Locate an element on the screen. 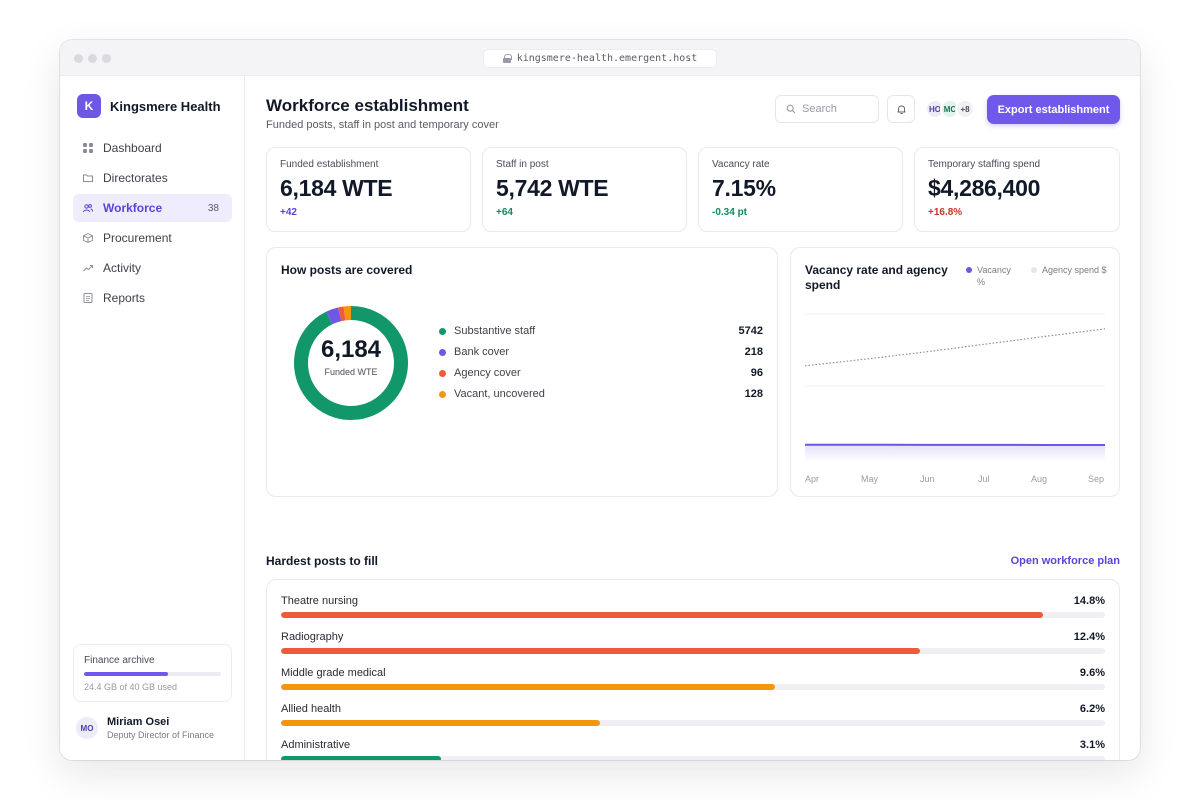 The height and width of the screenshot is (800, 1200). series-line-agency-spend is located at coordinates (955, 347).